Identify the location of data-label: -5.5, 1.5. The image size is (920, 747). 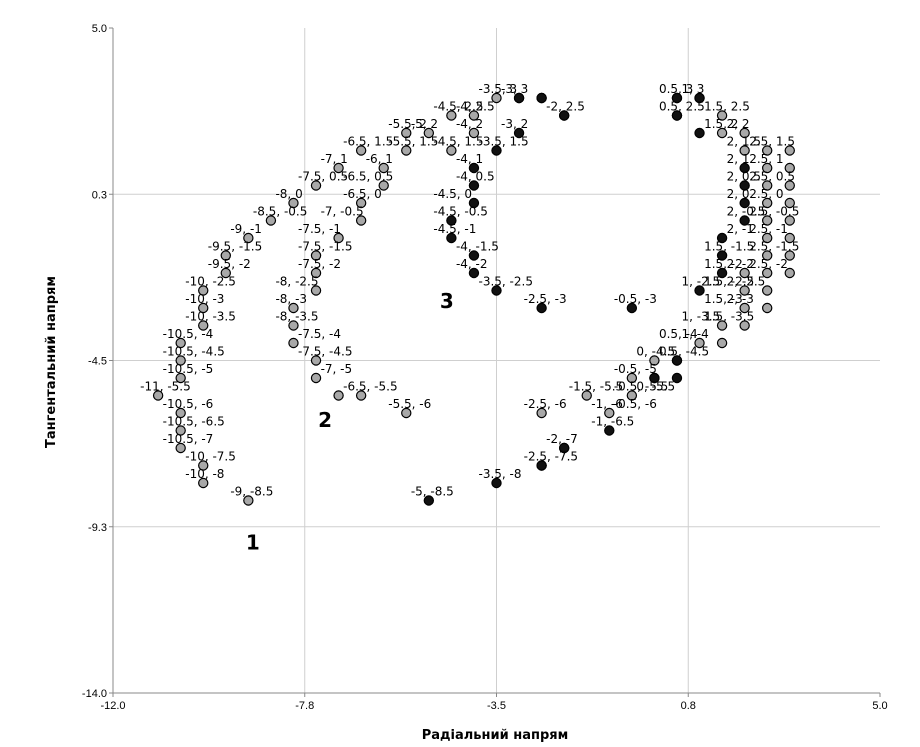
(413, 142).